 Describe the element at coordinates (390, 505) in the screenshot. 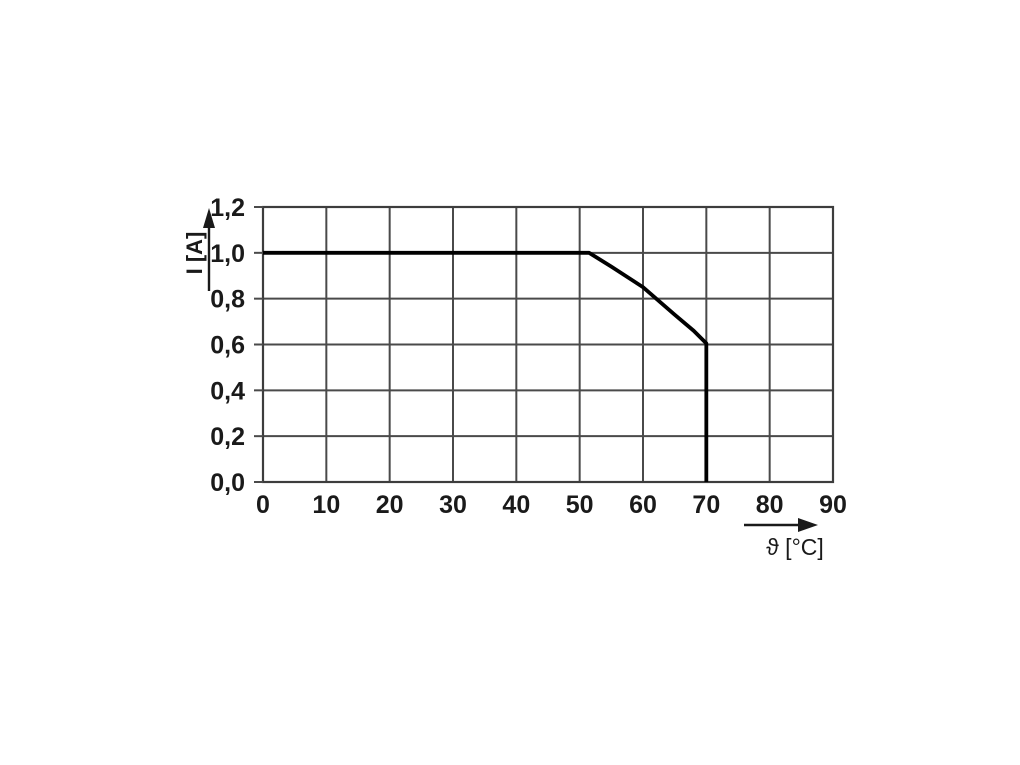

I see `x-axis-tick-label: 20` at that location.